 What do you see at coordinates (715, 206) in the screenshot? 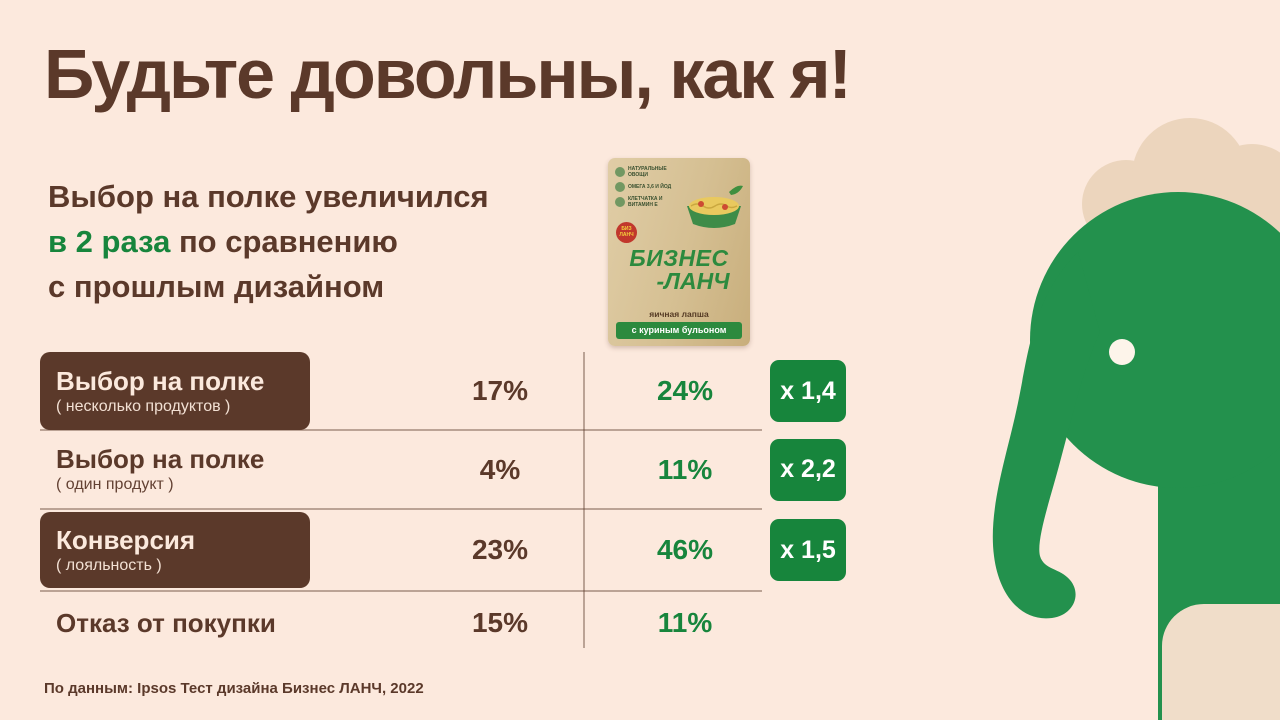
I see `noodle-bowl-illustration` at bounding box center [715, 206].